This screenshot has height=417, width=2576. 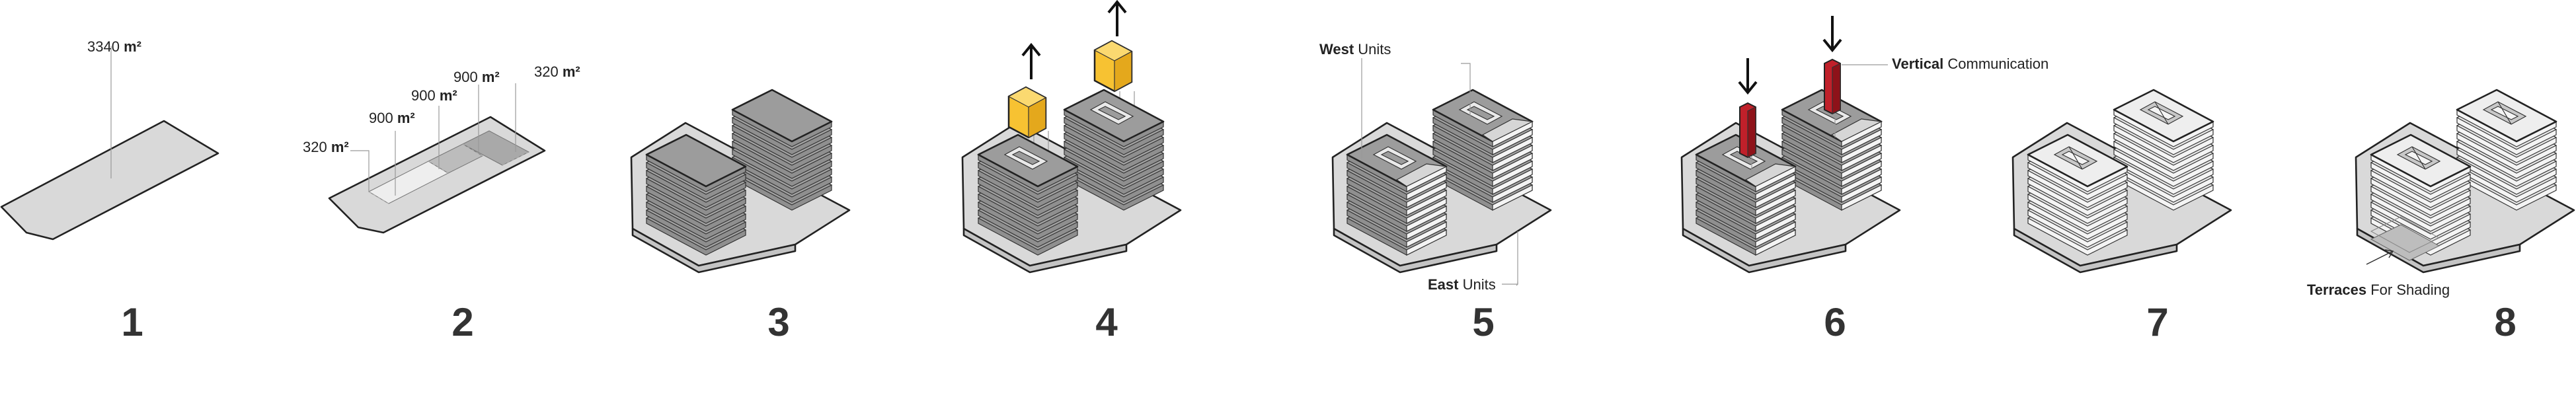 What do you see at coordinates (434, 95) in the screenshot?
I see `plot-c-label: 900 m²` at bounding box center [434, 95].